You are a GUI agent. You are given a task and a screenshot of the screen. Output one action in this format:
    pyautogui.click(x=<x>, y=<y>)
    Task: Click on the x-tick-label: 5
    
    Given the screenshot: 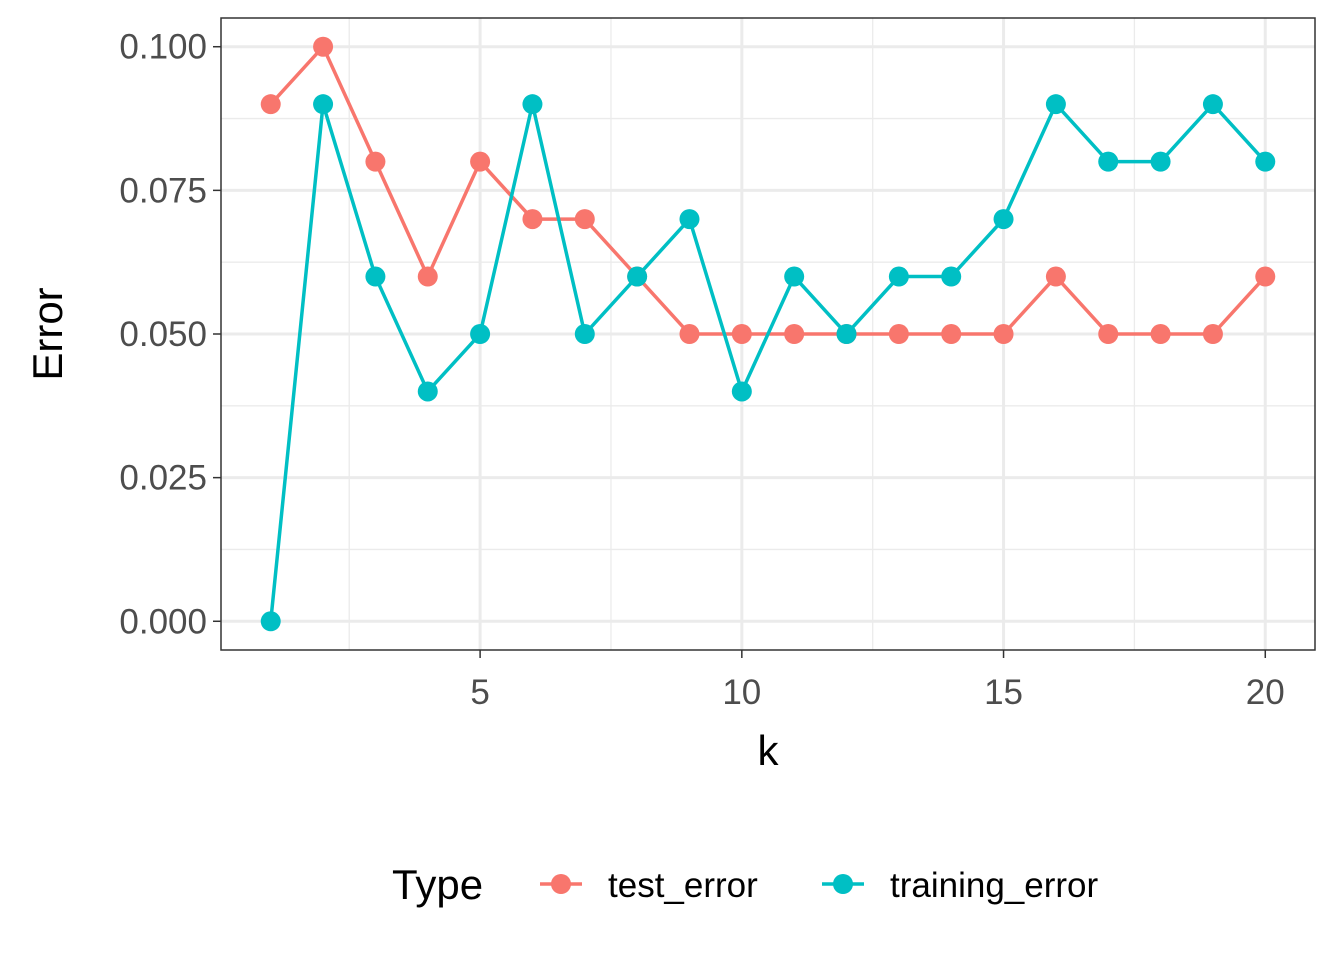 What is the action you would take?
    pyautogui.click(x=479, y=692)
    